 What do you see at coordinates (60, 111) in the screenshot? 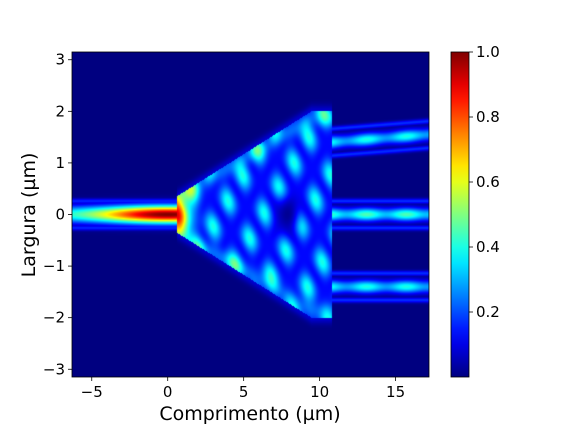
I see `y-tick-label: 2` at bounding box center [60, 111].